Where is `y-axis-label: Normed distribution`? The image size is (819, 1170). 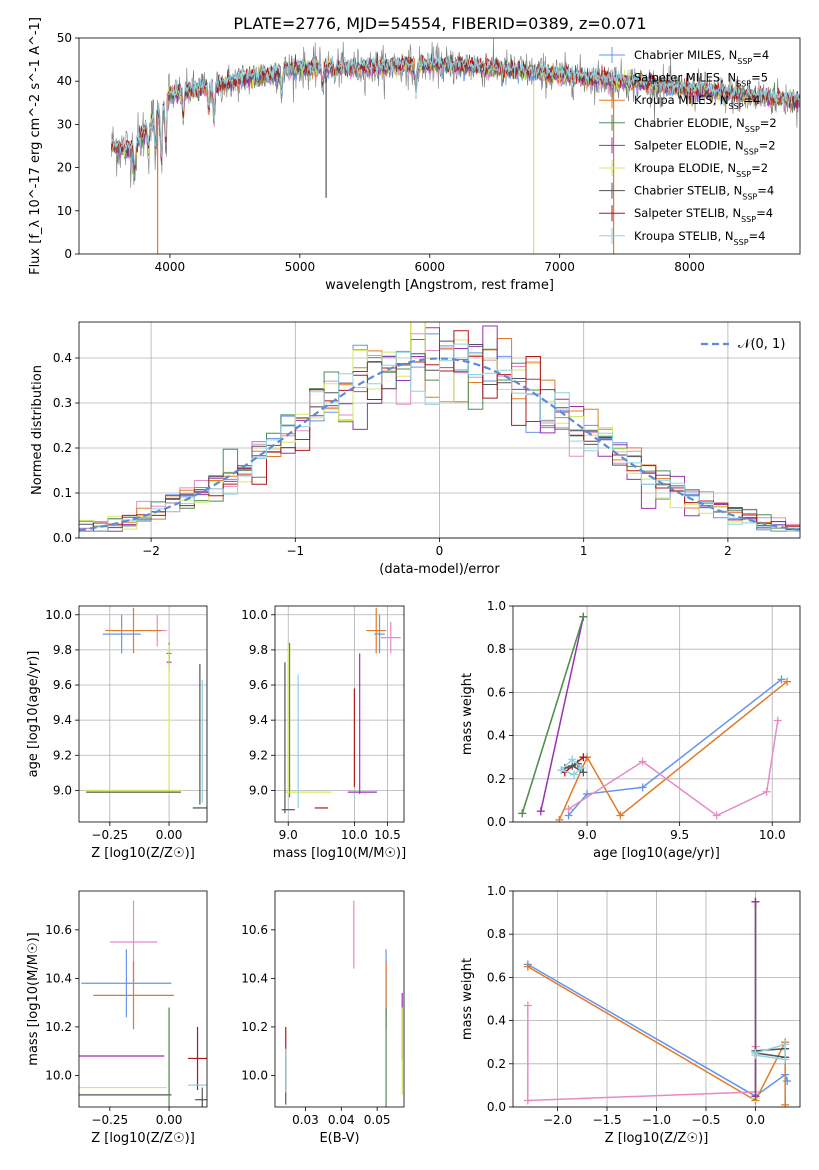 y-axis-label: Normed distribution is located at coordinates (37, 430).